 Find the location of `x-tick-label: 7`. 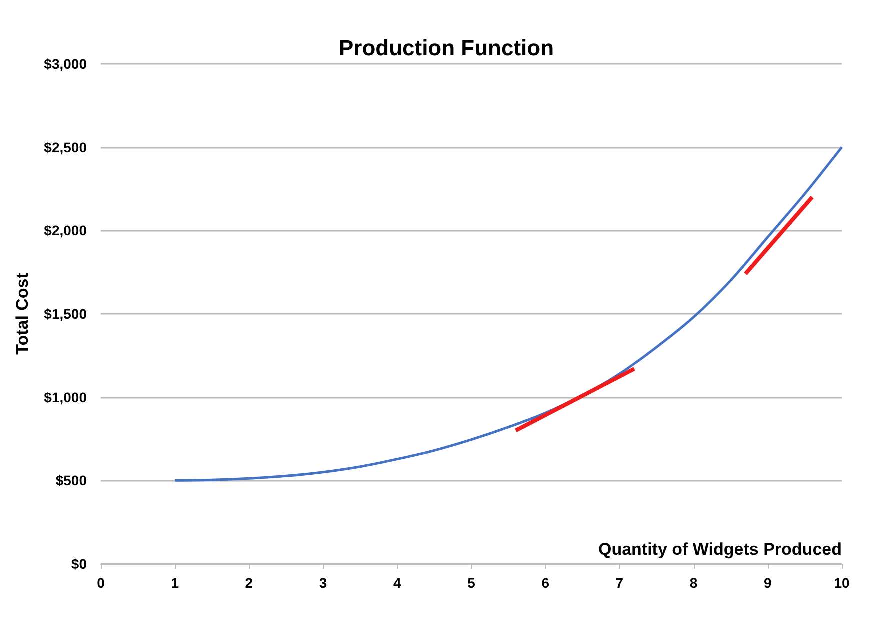

x-tick-label: 7 is located at coordinates (620, 583).